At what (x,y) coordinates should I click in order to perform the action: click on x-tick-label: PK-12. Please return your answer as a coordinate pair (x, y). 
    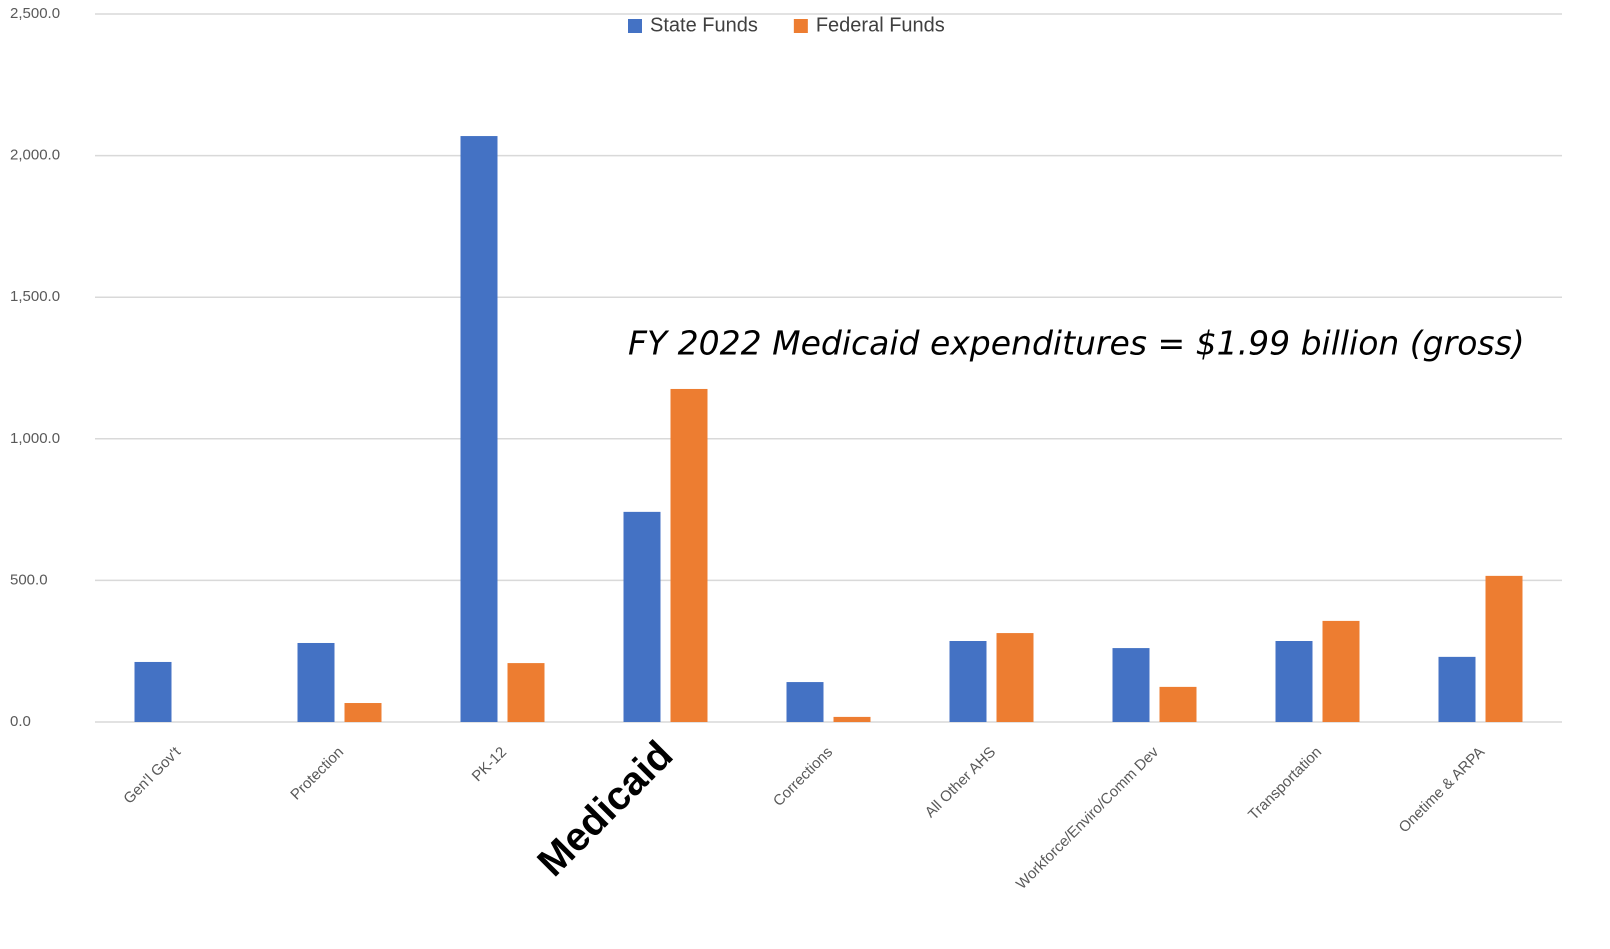
    Looking at the image, I should click on (490, 765).